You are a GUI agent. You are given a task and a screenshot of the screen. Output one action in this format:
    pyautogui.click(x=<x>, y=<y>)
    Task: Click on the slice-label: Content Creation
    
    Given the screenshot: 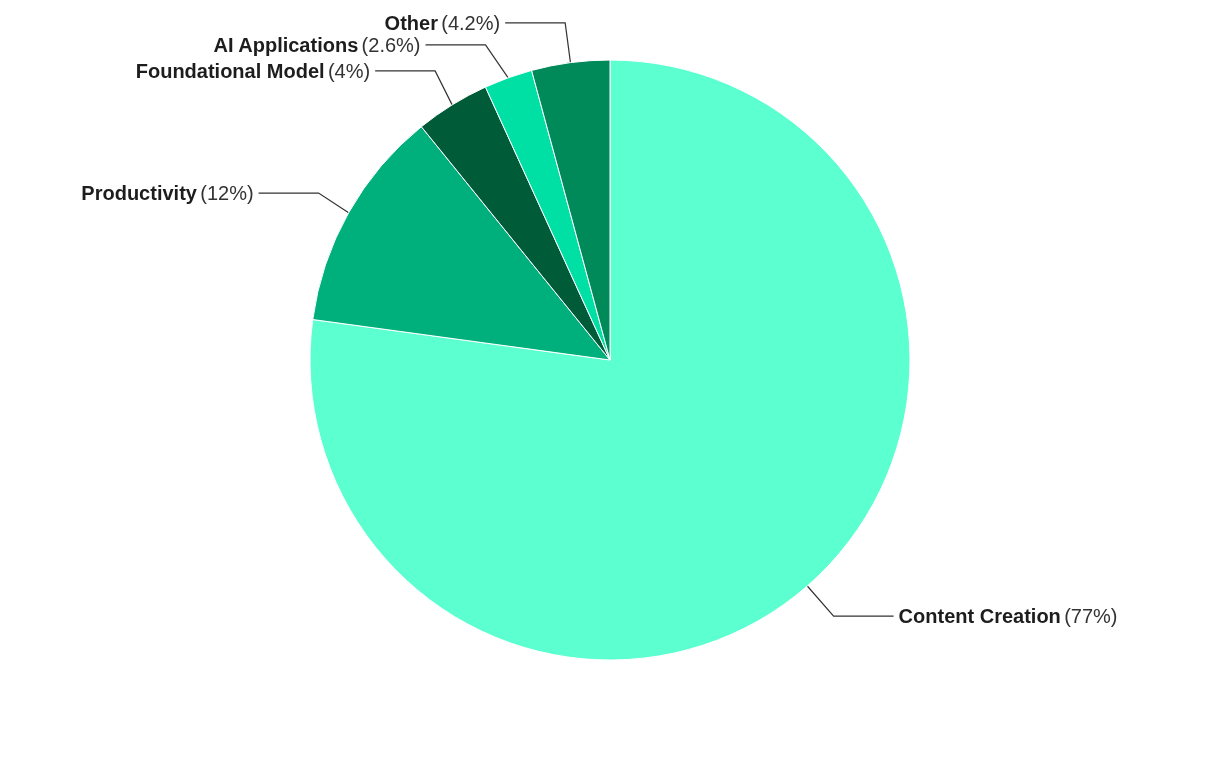 What is the action you would take?
    pyautogui.click(x=979, y=616)
    